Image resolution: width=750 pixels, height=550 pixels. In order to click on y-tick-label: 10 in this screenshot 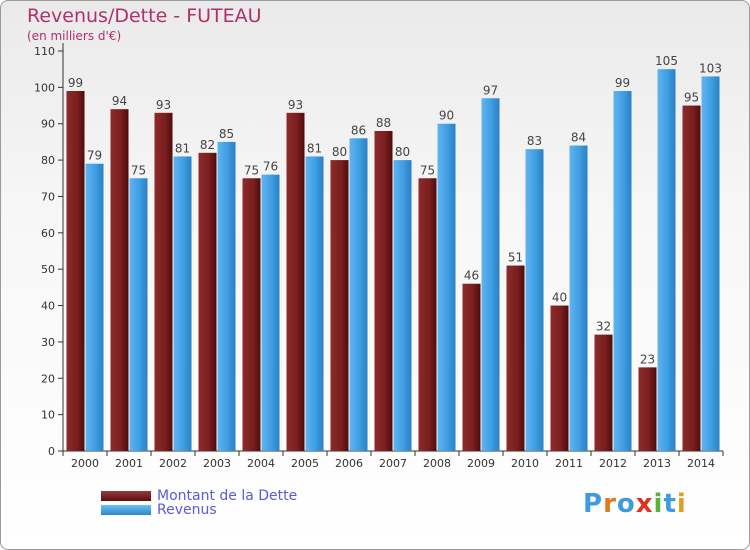, I will do `click(48, 415)`.